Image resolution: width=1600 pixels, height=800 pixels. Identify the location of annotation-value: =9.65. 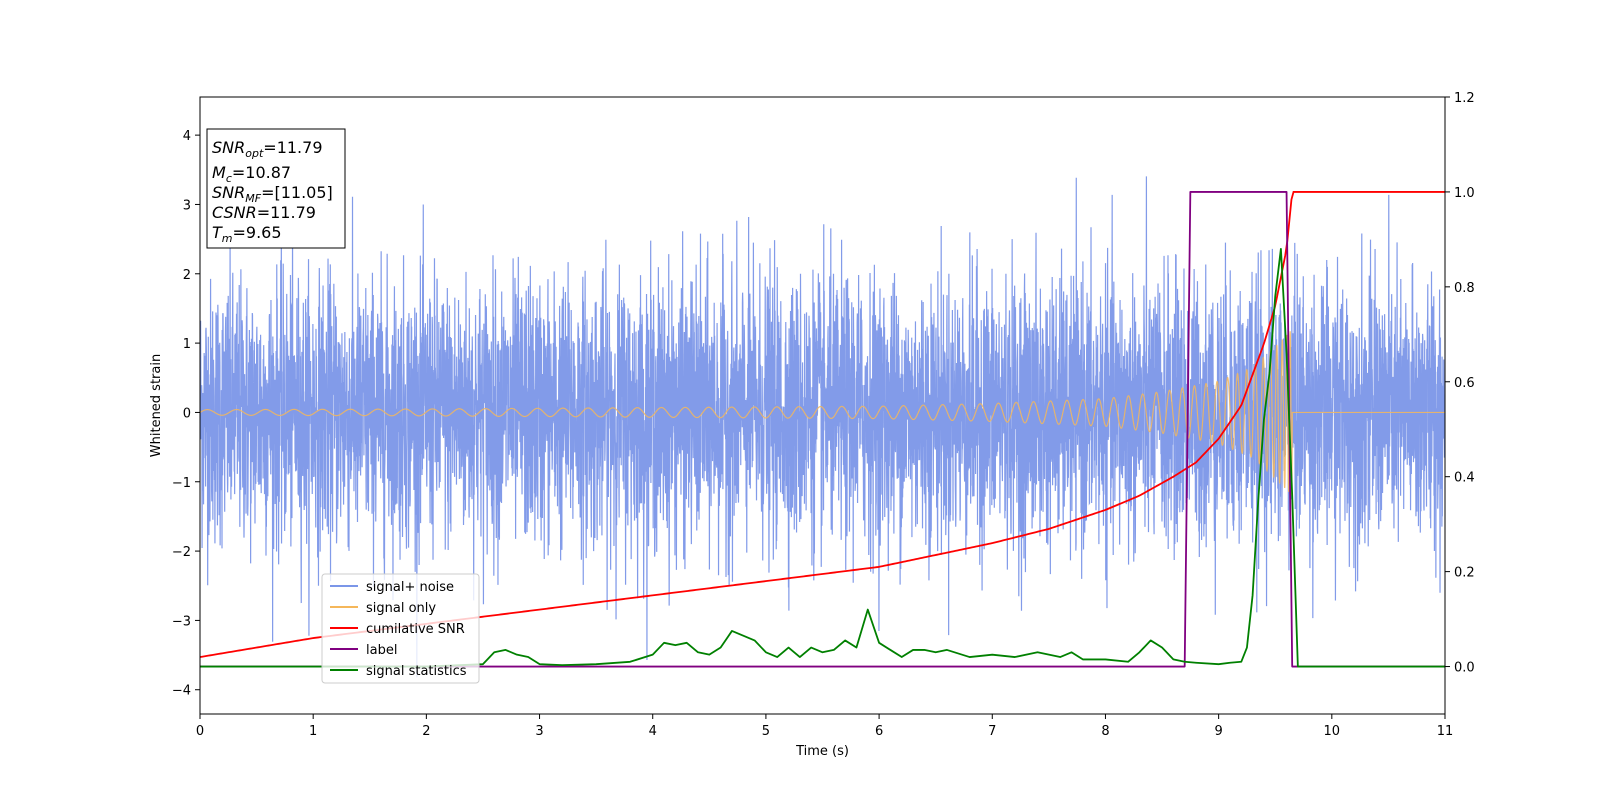
(257, 232).